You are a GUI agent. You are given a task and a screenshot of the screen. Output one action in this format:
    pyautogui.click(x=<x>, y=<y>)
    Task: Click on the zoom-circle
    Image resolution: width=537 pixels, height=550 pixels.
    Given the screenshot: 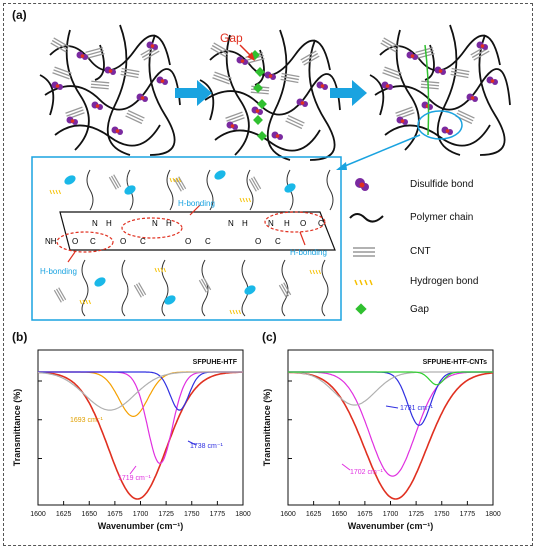 What is the action you would take?
    pyautogui.click(x=440, y=125)
    